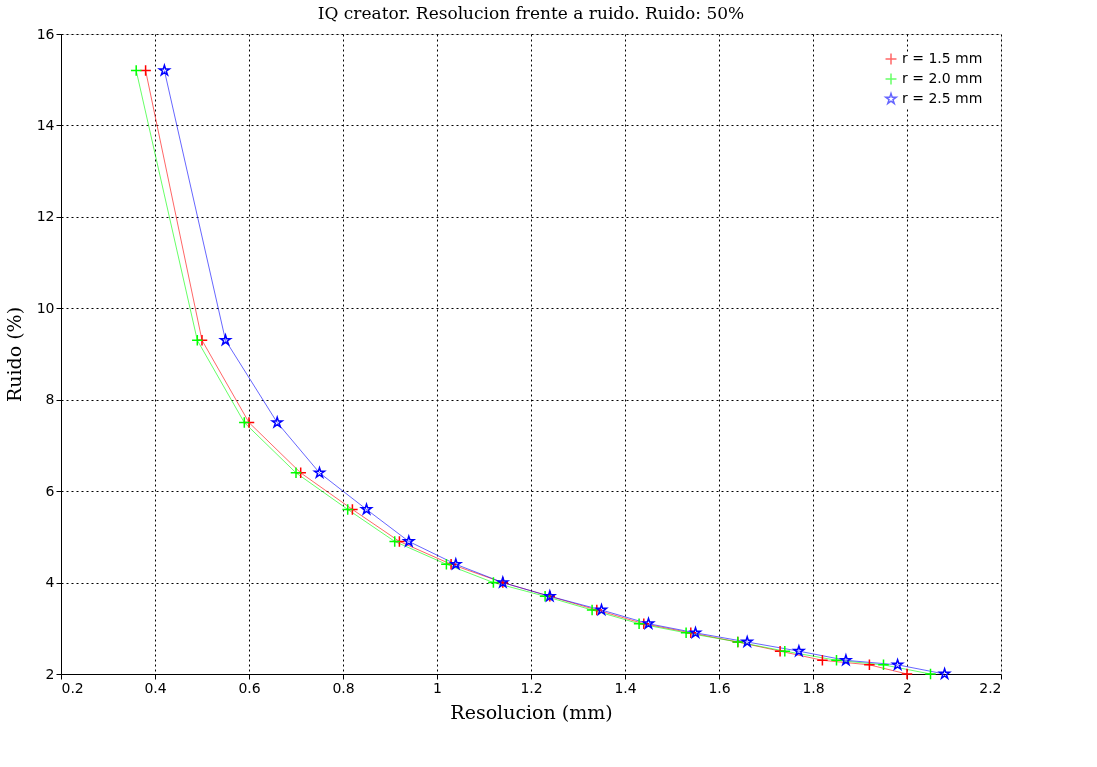 The height and width of the screenshot is (767, 1097). I want to click on legend-label: r = 2.5 mm, so click(942, 98).